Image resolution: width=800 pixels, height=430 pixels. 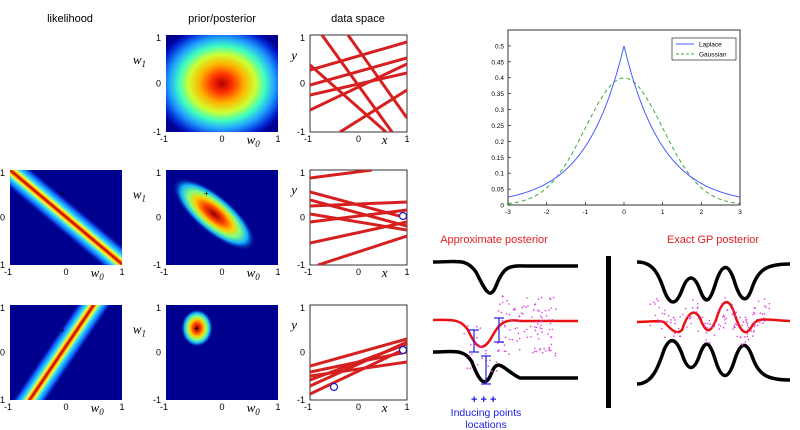 I want to click on y-tick-label: 0.3, so click(x=499, y=110).